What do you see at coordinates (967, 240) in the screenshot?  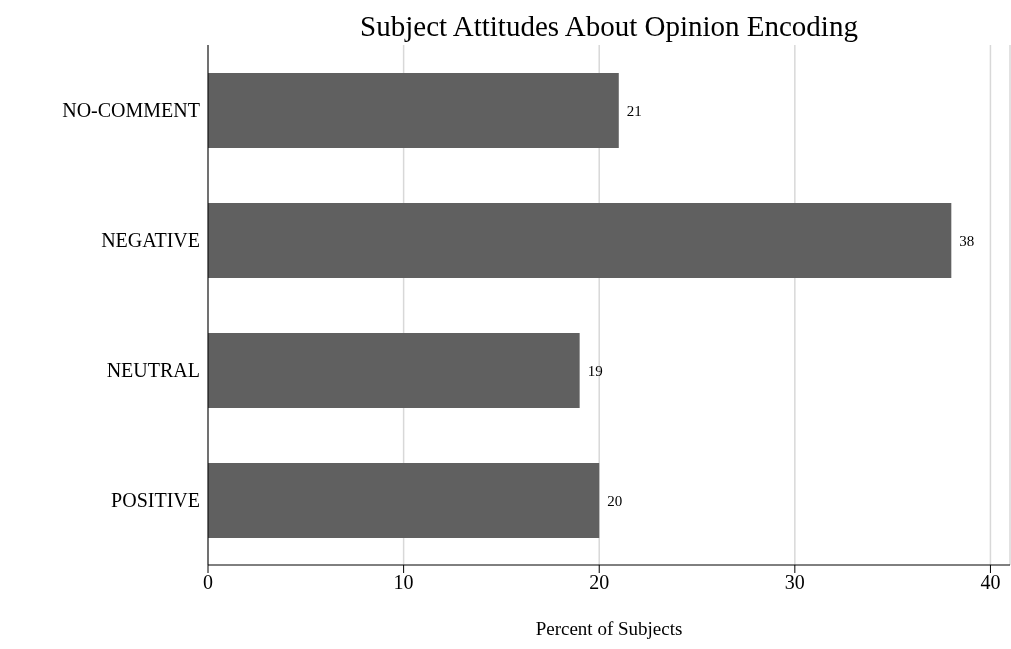 I see `data-label: 38` at bounding box center [967, 240].